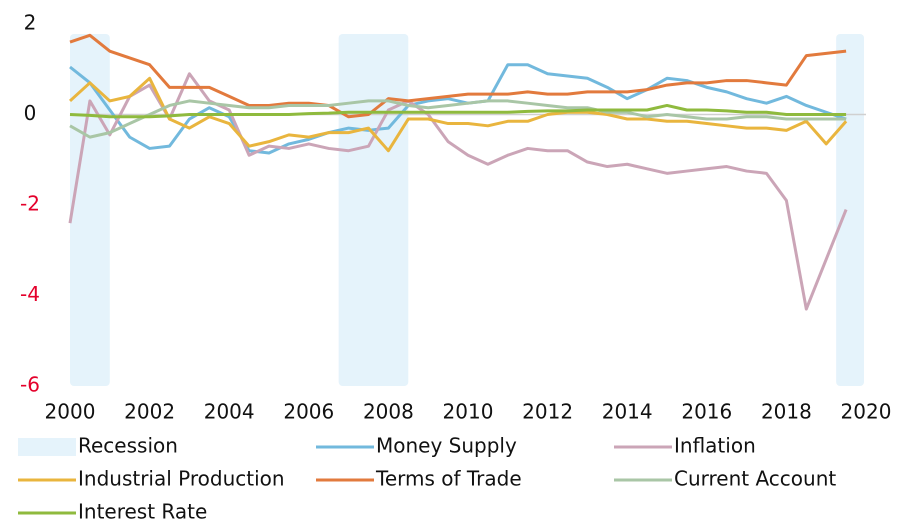 The width and height of the screenshot is (909, 522). Describe the element at coordinates (30, 113) in the screenshot. I see `y-tick-label: 0` at that location.